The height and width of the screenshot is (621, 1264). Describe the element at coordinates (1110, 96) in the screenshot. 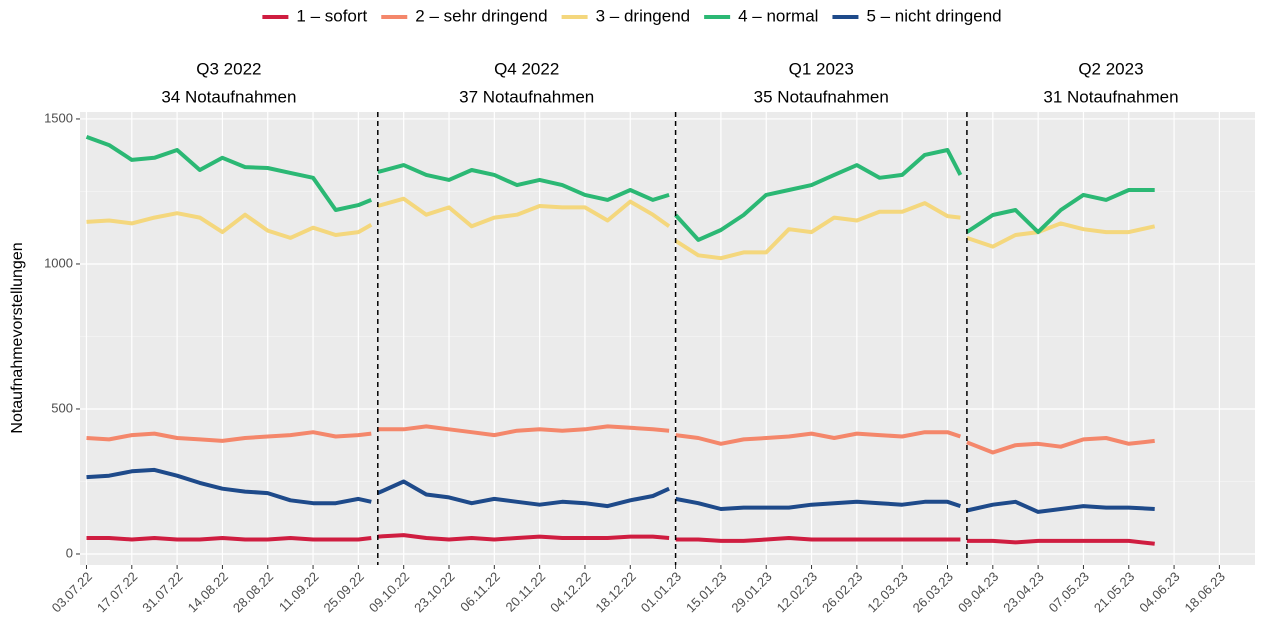

I see `facet-subtitle: 31 Notaufnahmen` at that location.